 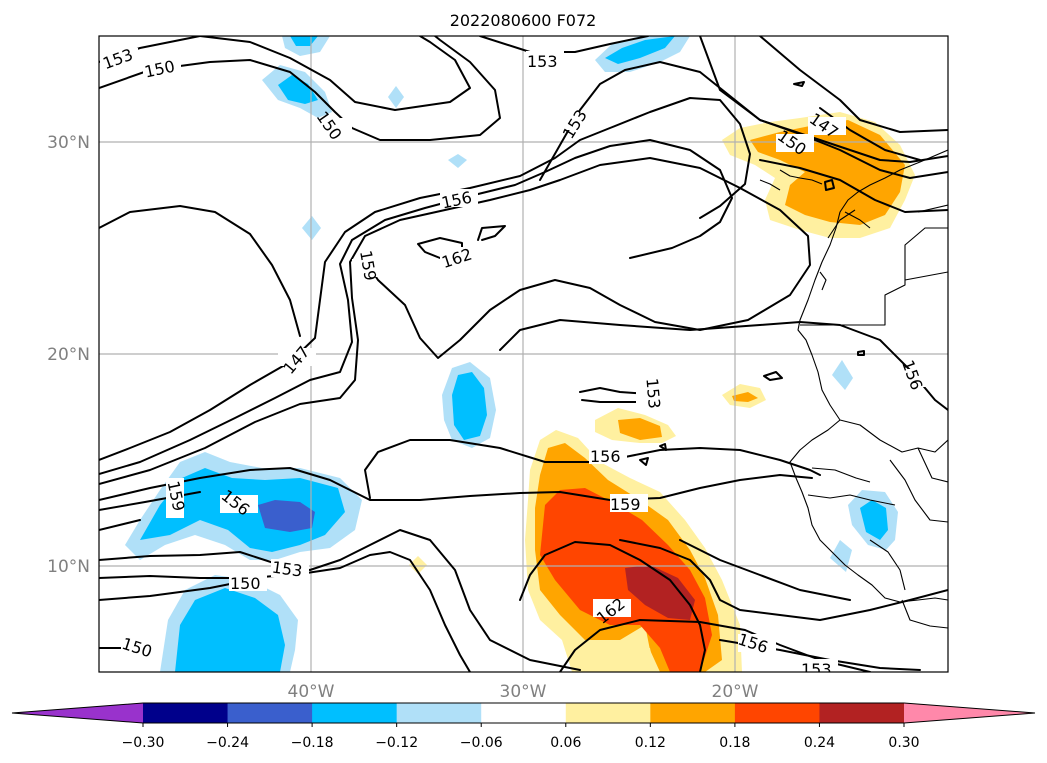 I want to click on colorbar-tick-label: 0.24, so click(x=819, y=743).